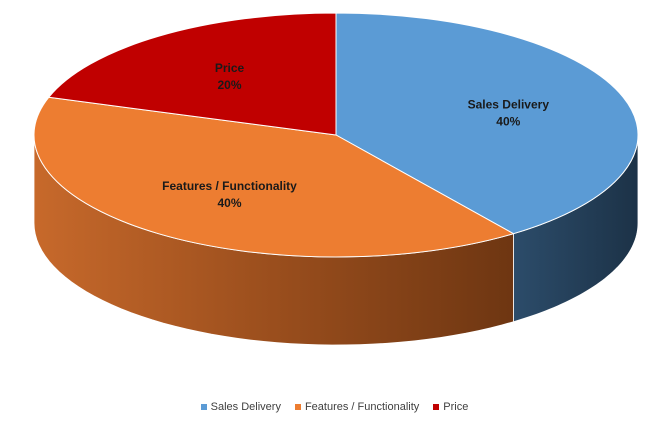  I want to click on legend-item-price: Price, so click(450, 407).